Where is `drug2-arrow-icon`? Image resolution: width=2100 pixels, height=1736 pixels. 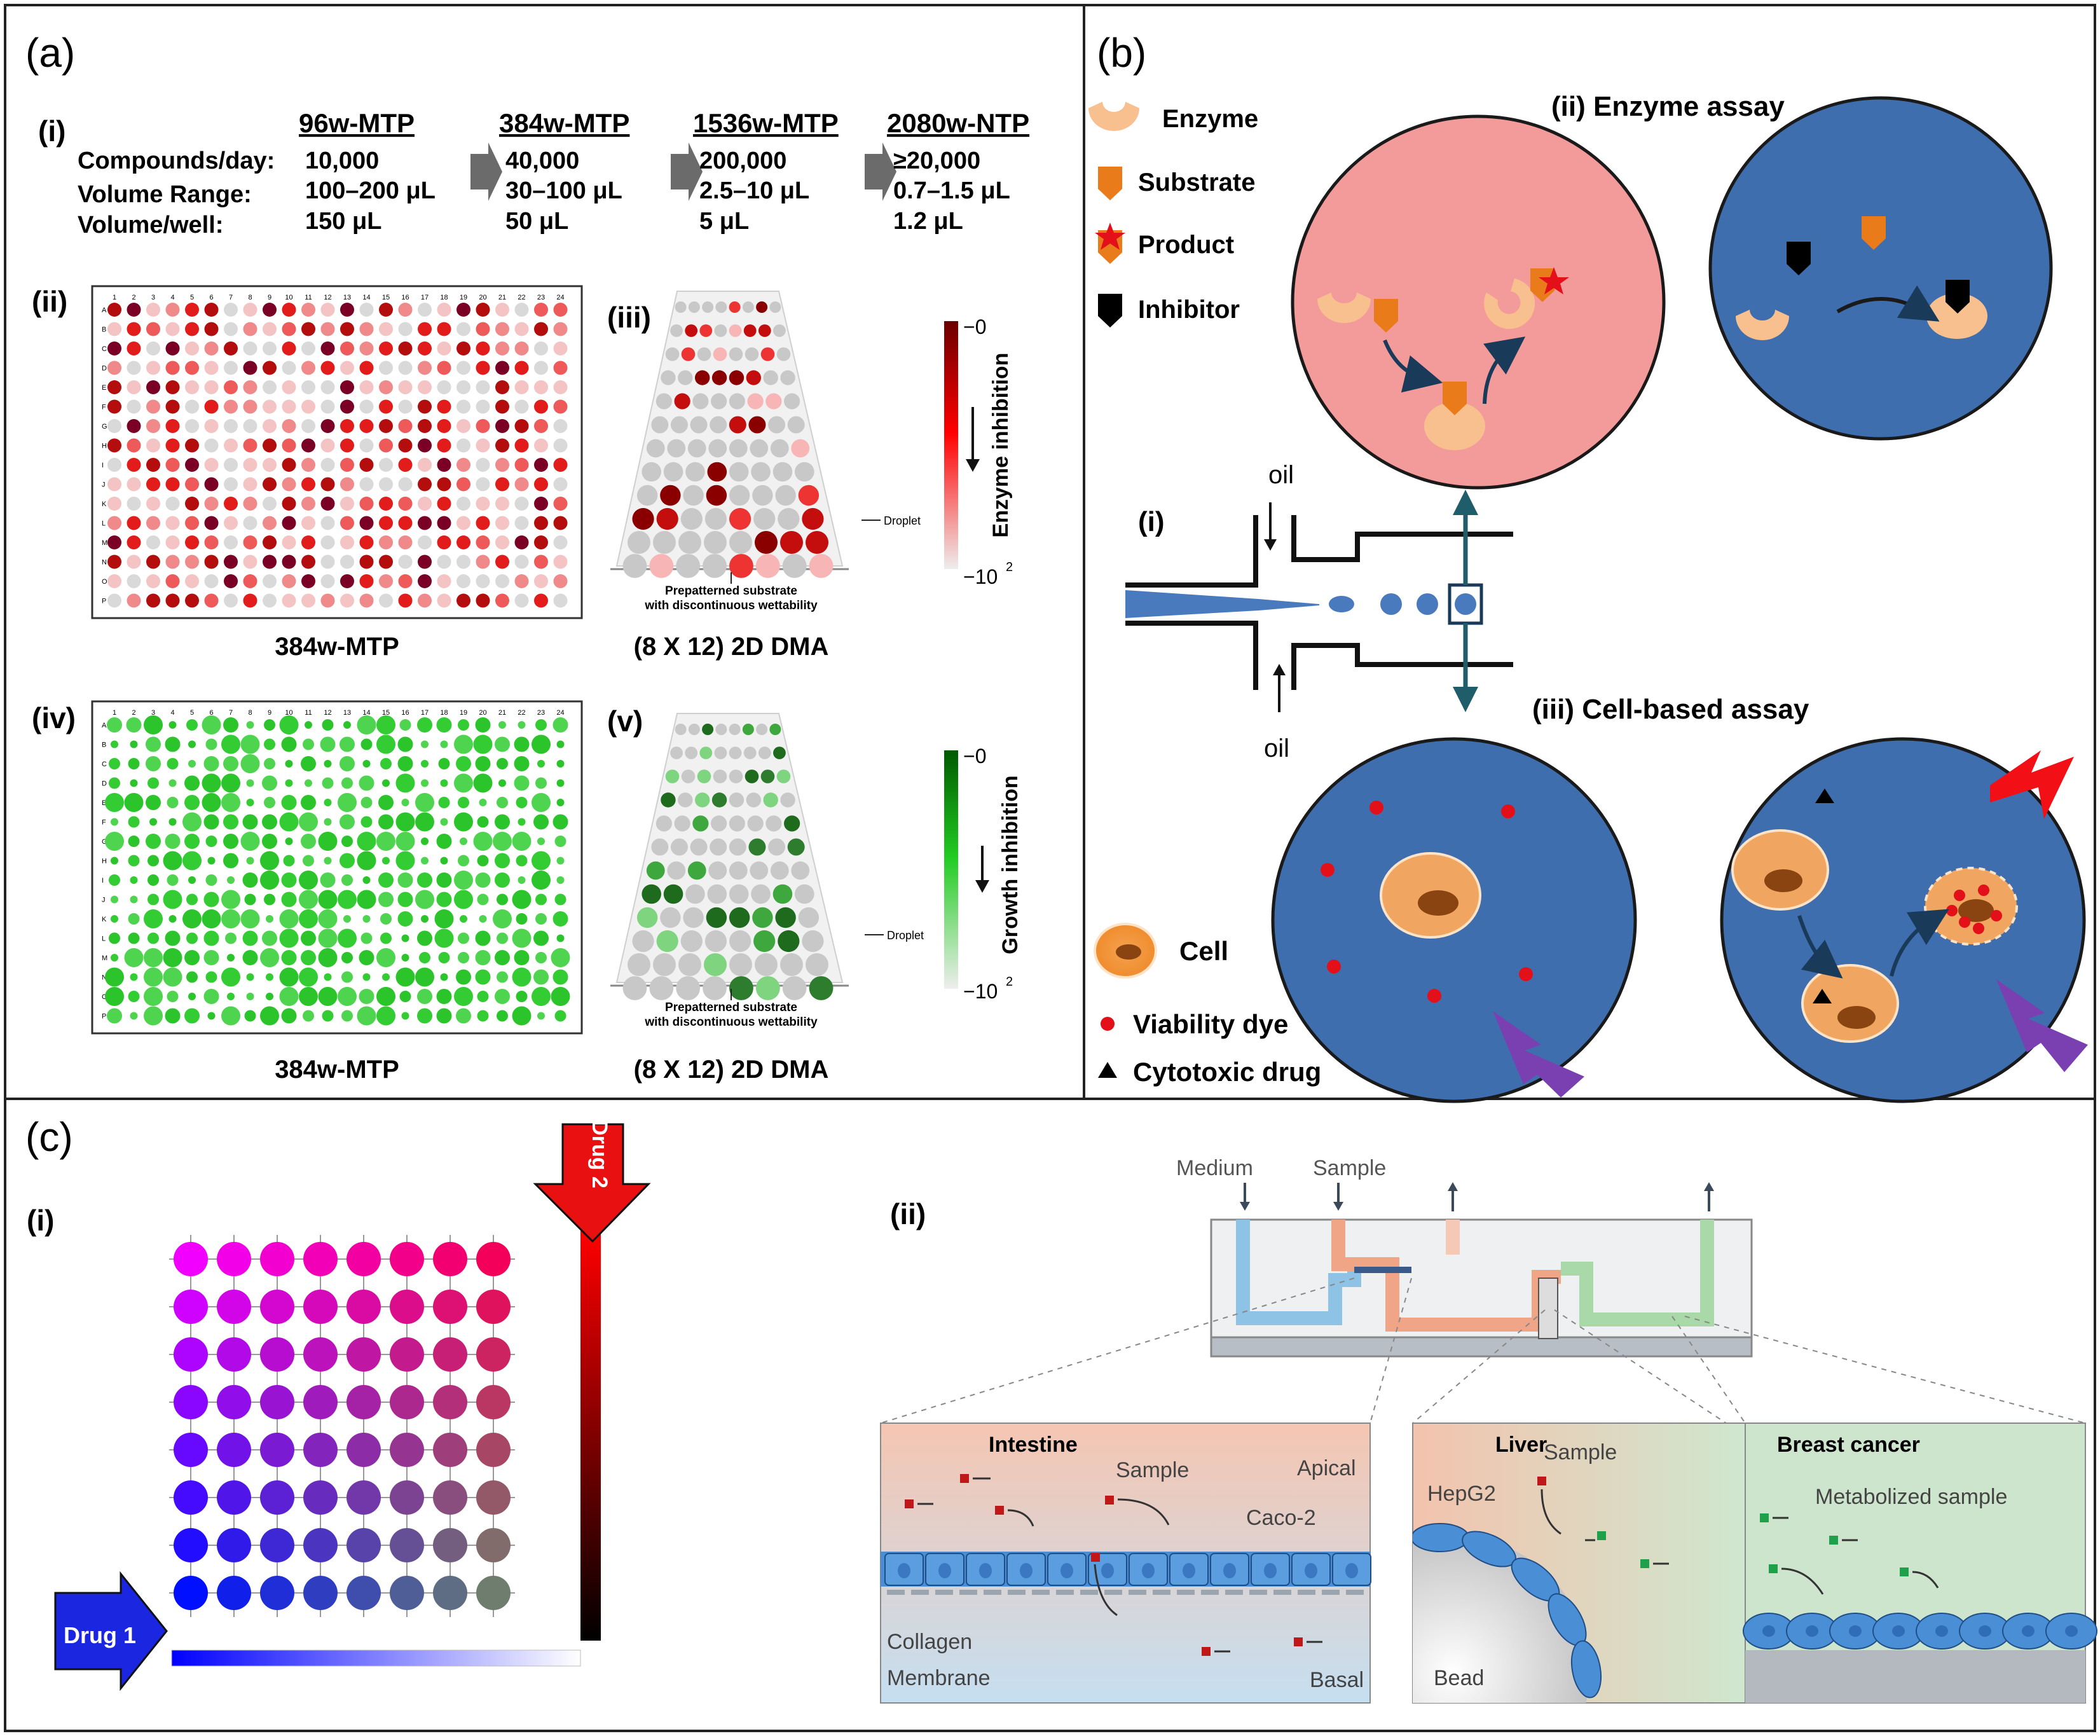
drug2-arrow-icon is located at coordinates (592, 1183).